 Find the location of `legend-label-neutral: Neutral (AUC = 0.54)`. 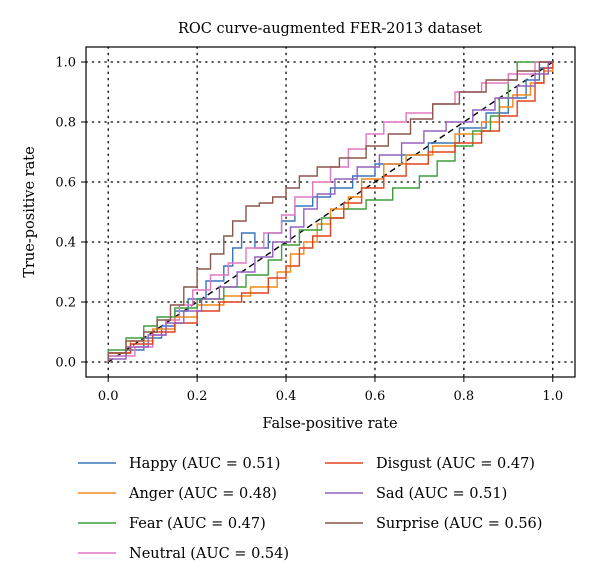

legend-label-neutral: Neutral (AUC = 0.54) is located at coordinates (209, 554).